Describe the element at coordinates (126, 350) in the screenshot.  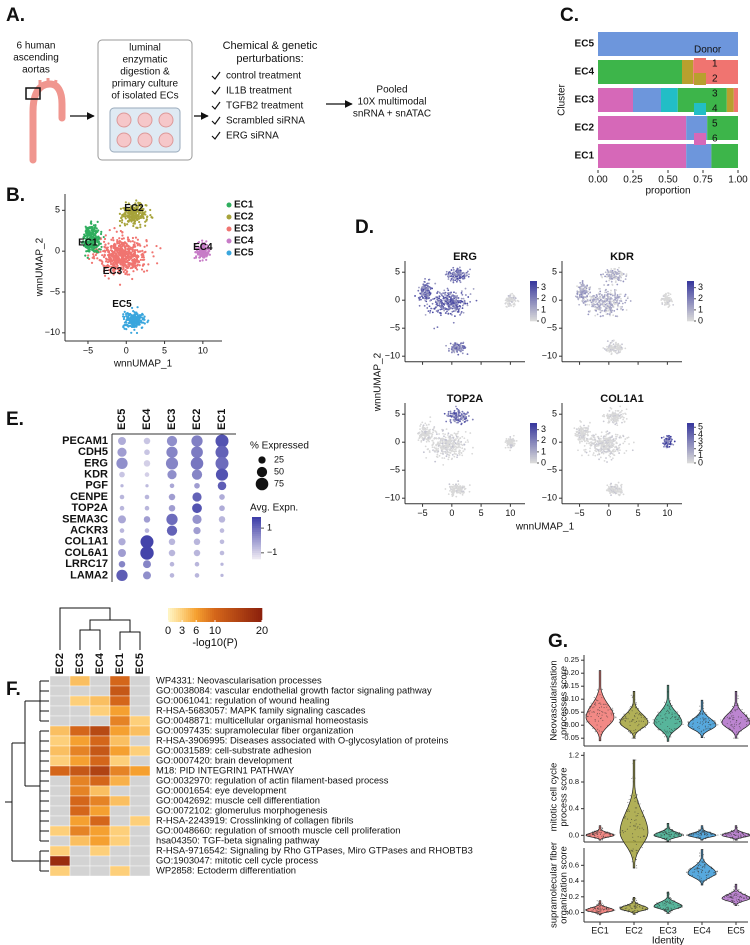
I see `x-tick-label: 0` at that location.